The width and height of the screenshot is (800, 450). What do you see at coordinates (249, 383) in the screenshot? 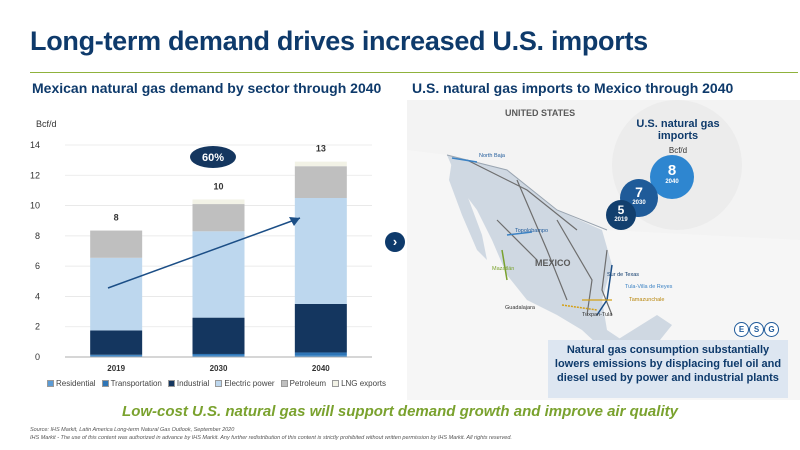
I see `legend-label: Electric power` at bounding box center [249, 383].